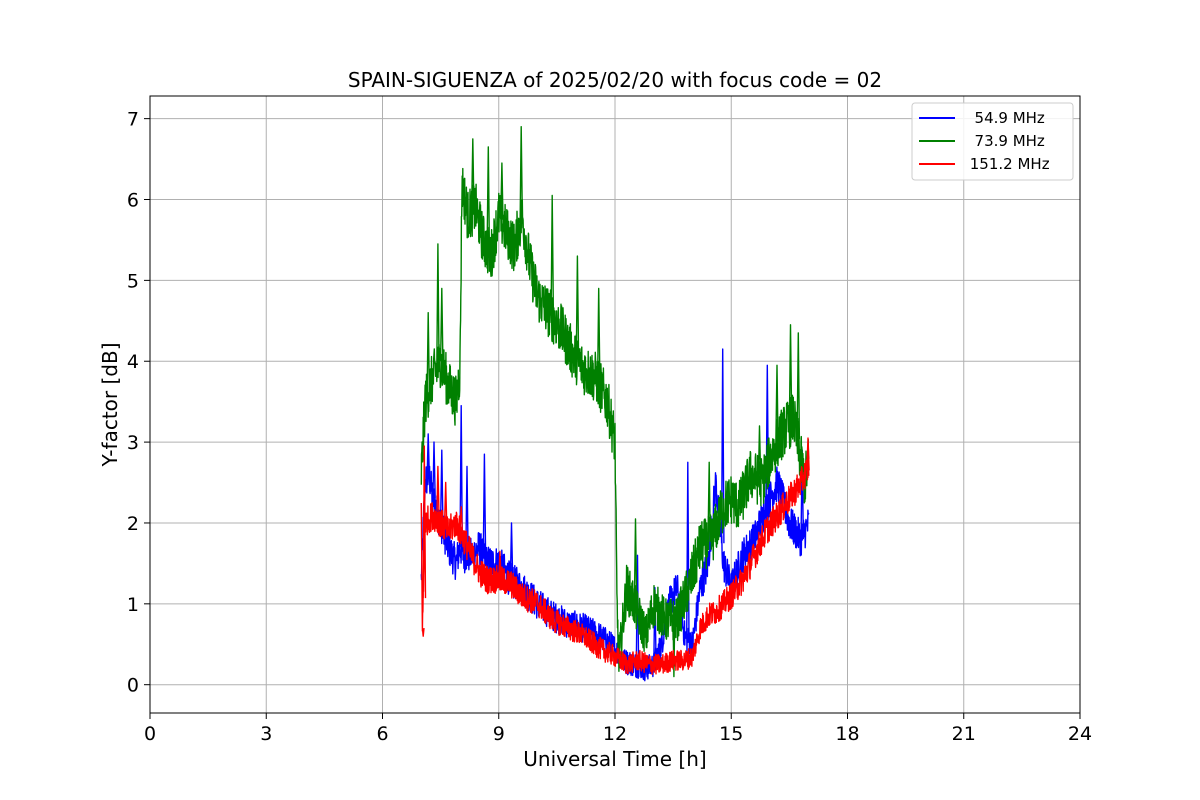 Image resolution: width=1200 pixels, height=800 pixels. What do you see at coordinates (150, 734) in the screenshot?
I see `x-tick-label: 0` at bounding box center [150, 734].